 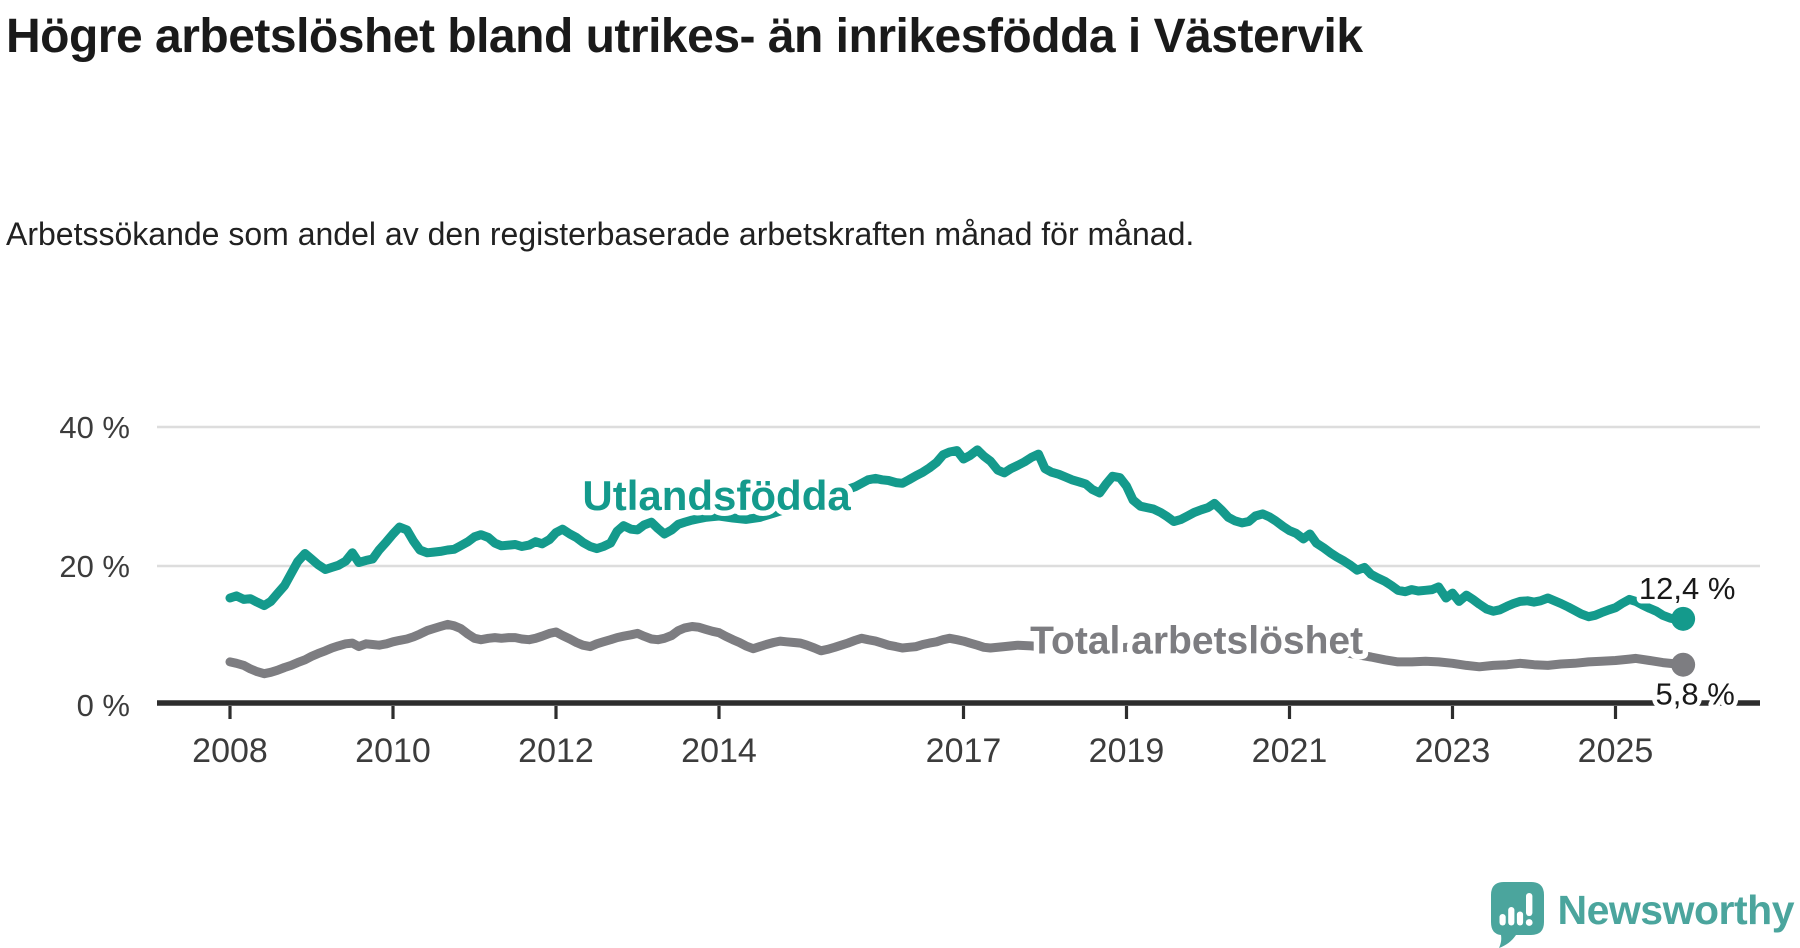 I want to click on logo-exclamation-icon, so click(x=1528, y=904).